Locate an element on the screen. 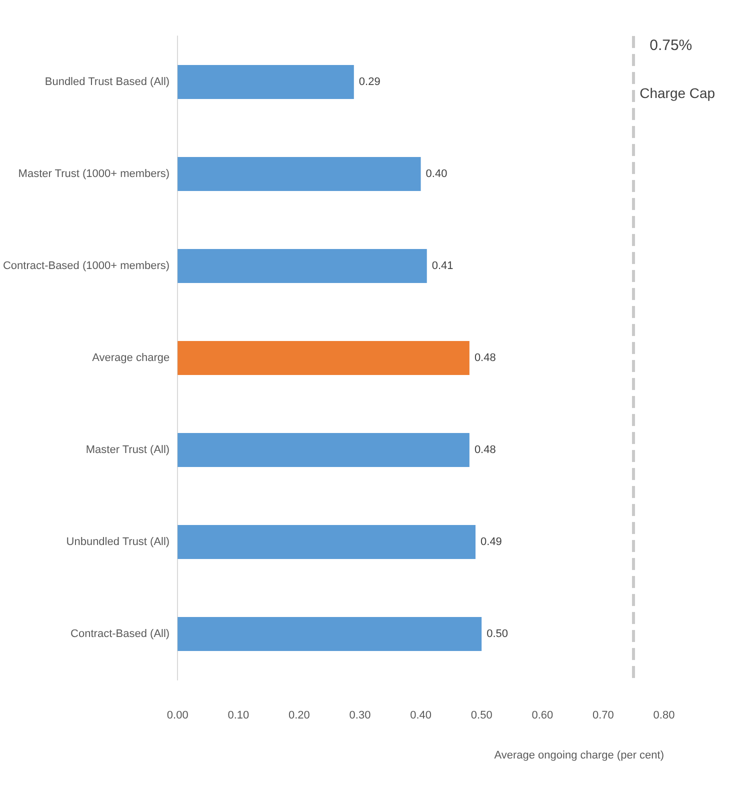 This screenshot has height=798, width=734. x-tick-label: 0.50 is located at coordinates (481, 716).